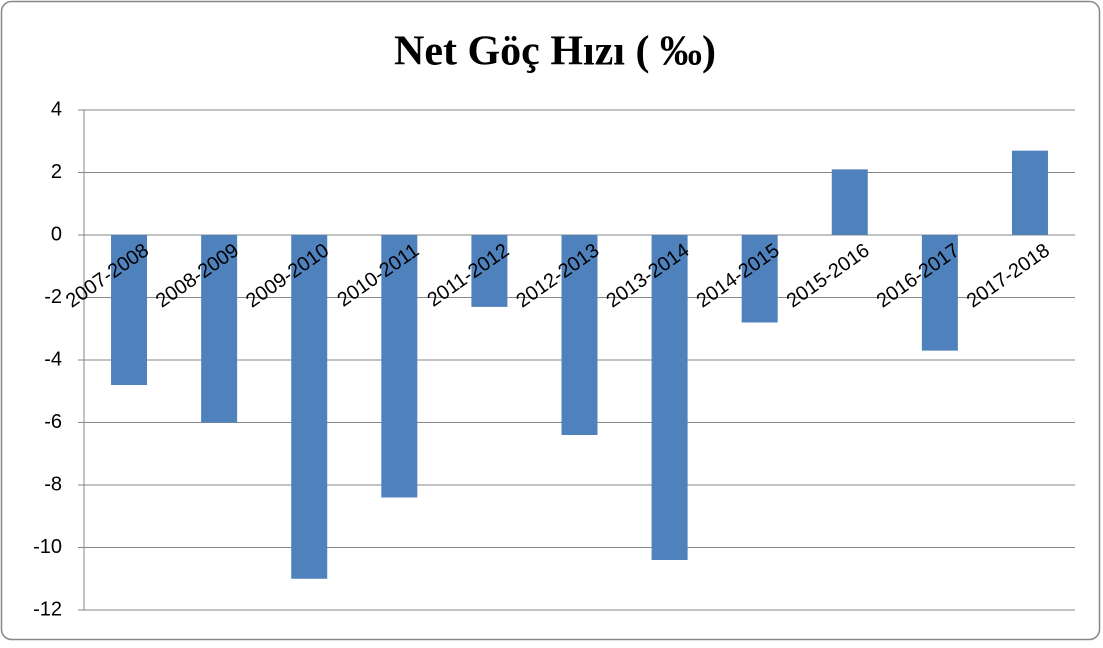 The height and width of the screenshot is (648, 1103). I want to click on y-tick-label: 4, so click(56, 109).